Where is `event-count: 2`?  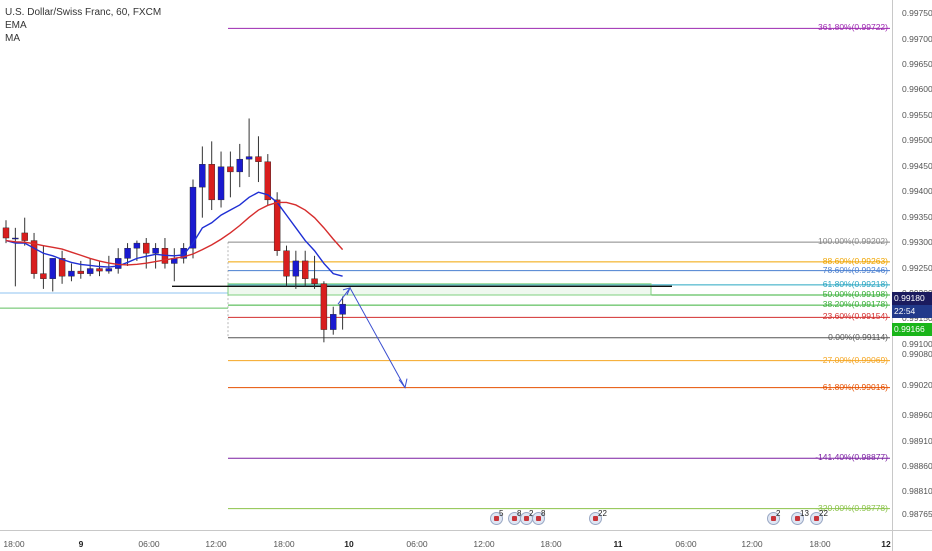 event-count: 2 is located at coordinates (778, 513).